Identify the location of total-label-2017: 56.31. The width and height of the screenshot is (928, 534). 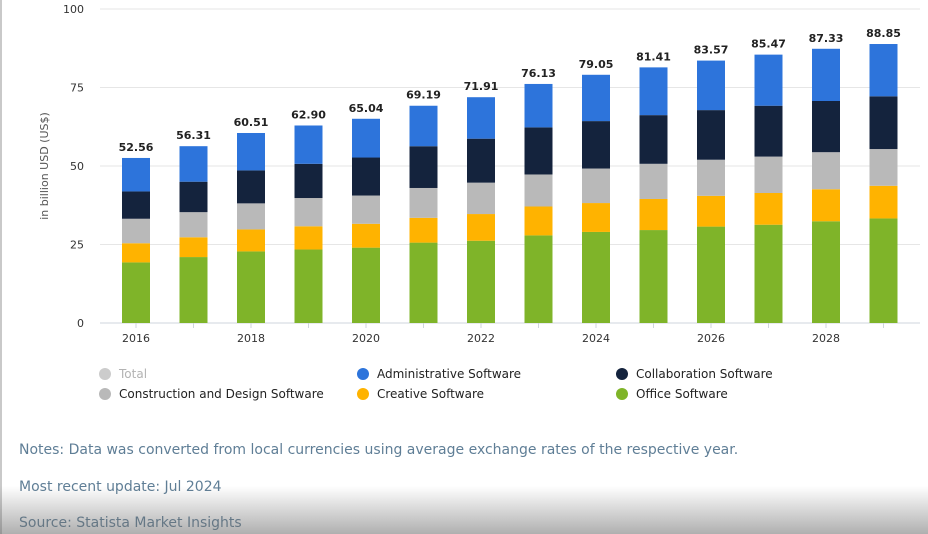
(193, 135).